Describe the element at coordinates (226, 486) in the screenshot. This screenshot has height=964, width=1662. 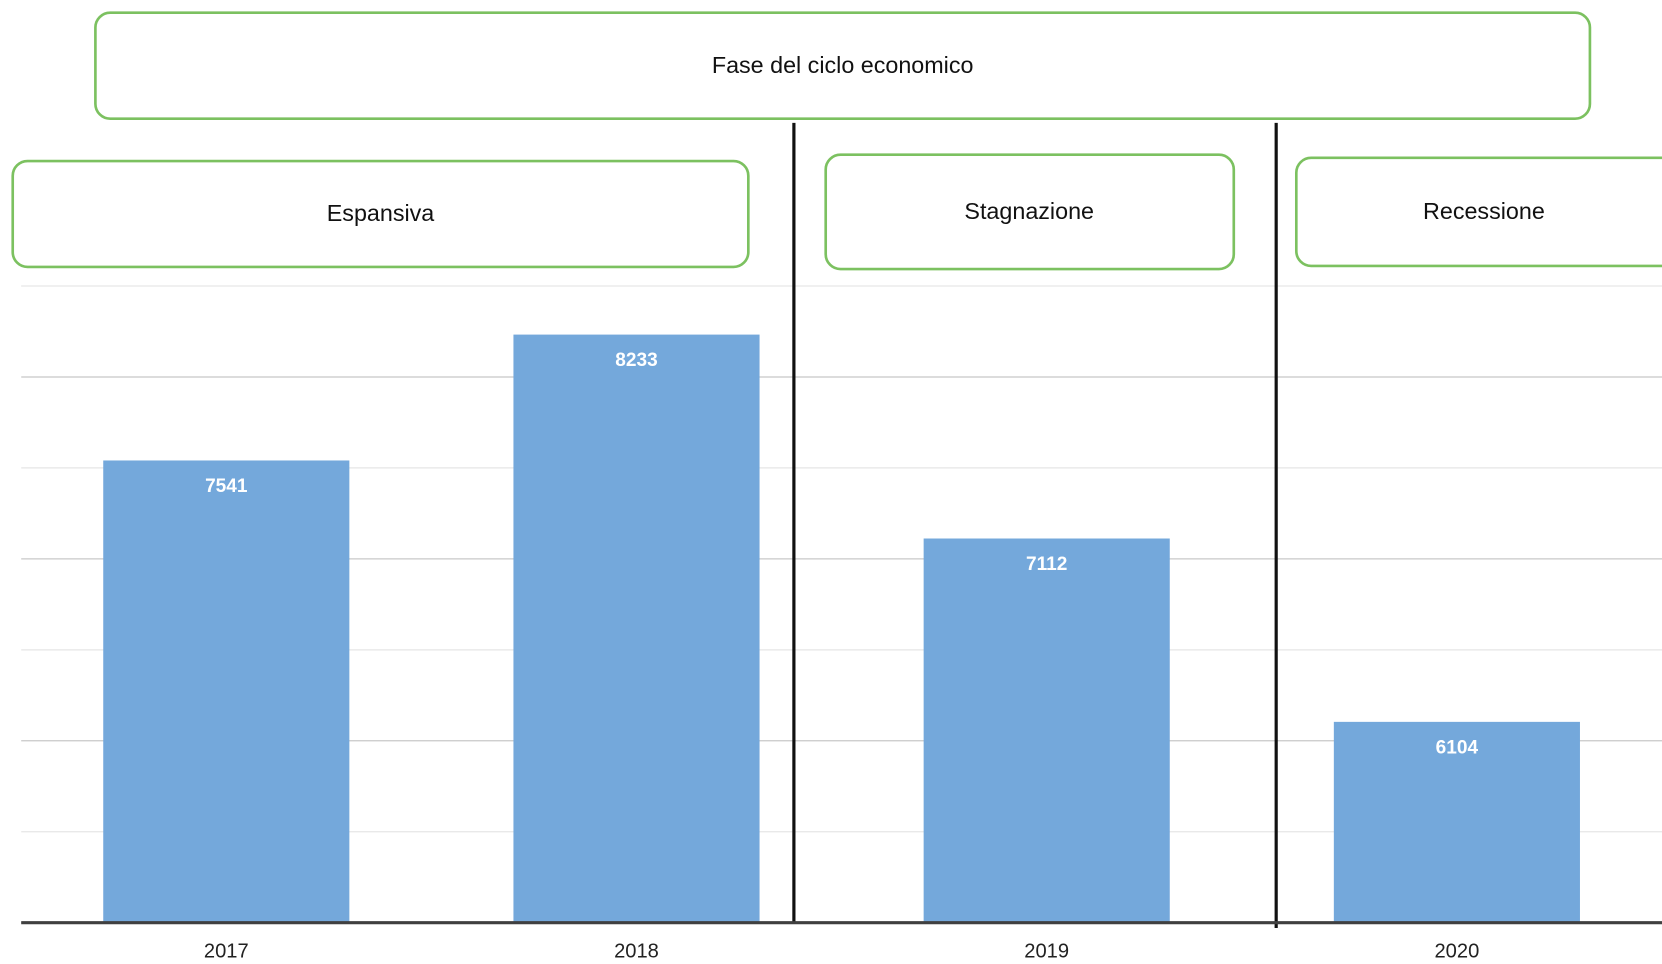
I see `value-label: 7541` at that location.